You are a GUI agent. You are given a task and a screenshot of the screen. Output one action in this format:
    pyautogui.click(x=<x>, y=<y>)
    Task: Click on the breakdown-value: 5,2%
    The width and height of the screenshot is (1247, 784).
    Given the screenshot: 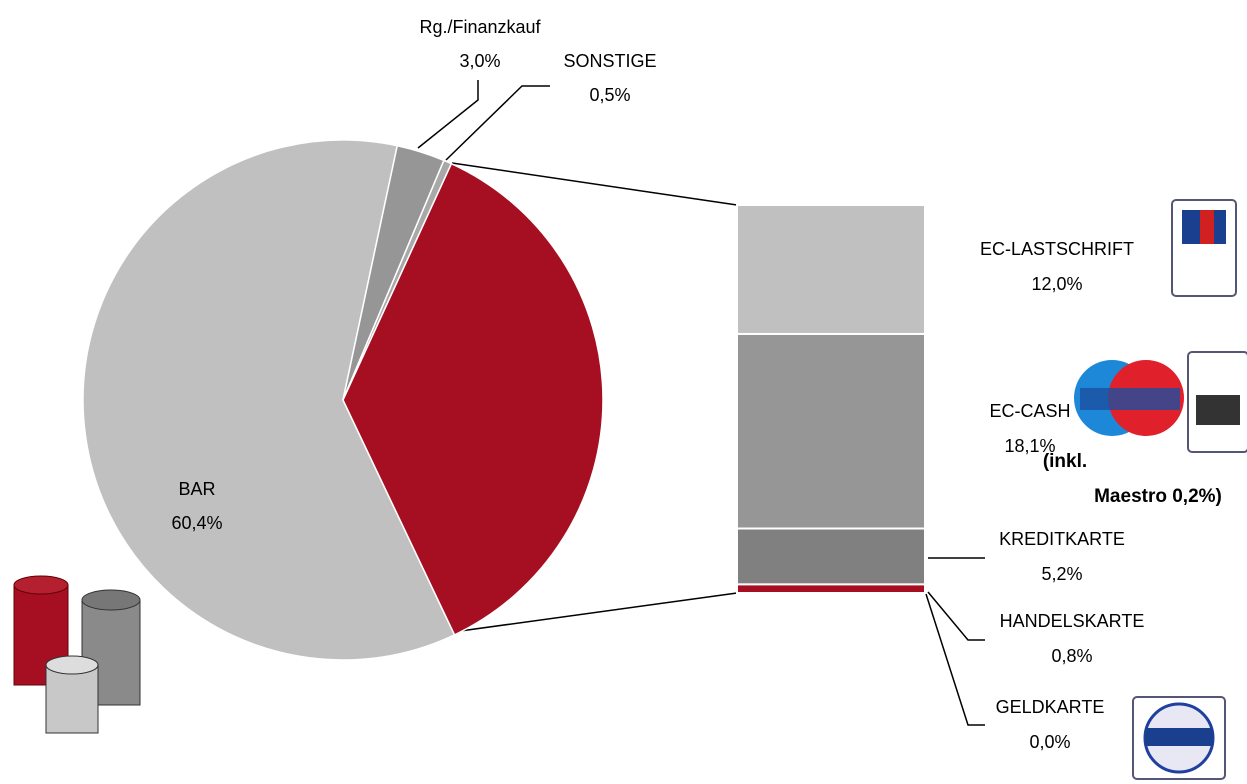 What is the action you would take?
    pyautogui.click(x=1061, y=574)
    